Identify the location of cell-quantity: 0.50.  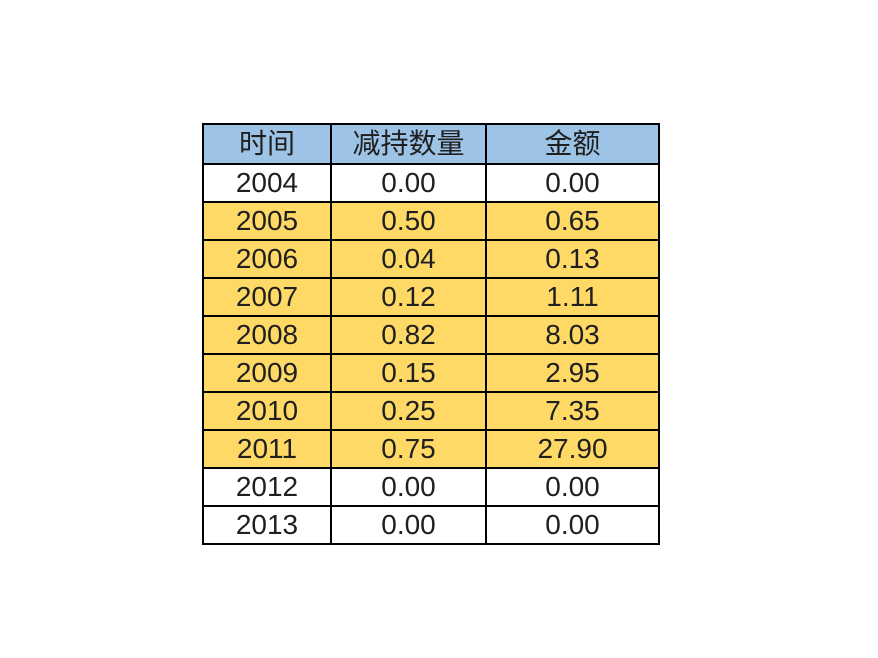
(408, 221).